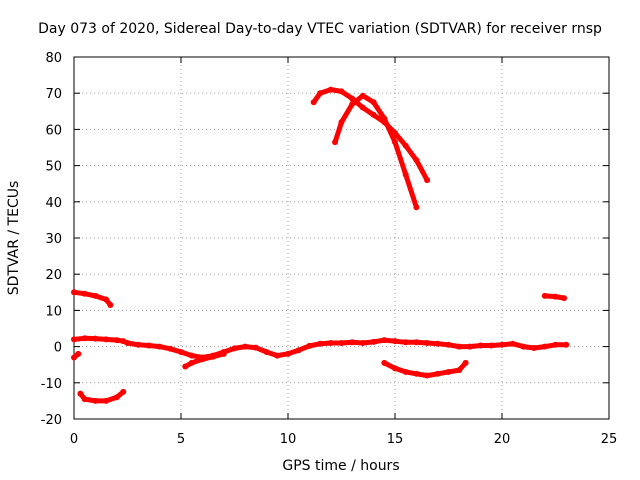 This screenshot has width=640, height=480. I want to click on x-axis-label: GPS time / hours, so click(340, 466).